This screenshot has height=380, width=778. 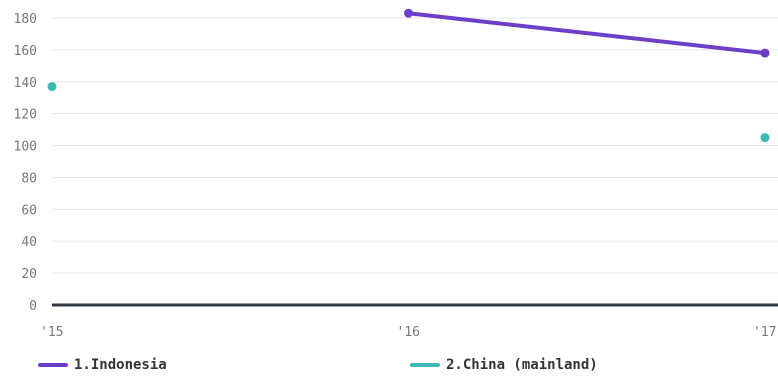 What do you see at coordinates (29, 178) in the screenshot?
I see `y-tick-label: 80` at bounding box center [29, 178].